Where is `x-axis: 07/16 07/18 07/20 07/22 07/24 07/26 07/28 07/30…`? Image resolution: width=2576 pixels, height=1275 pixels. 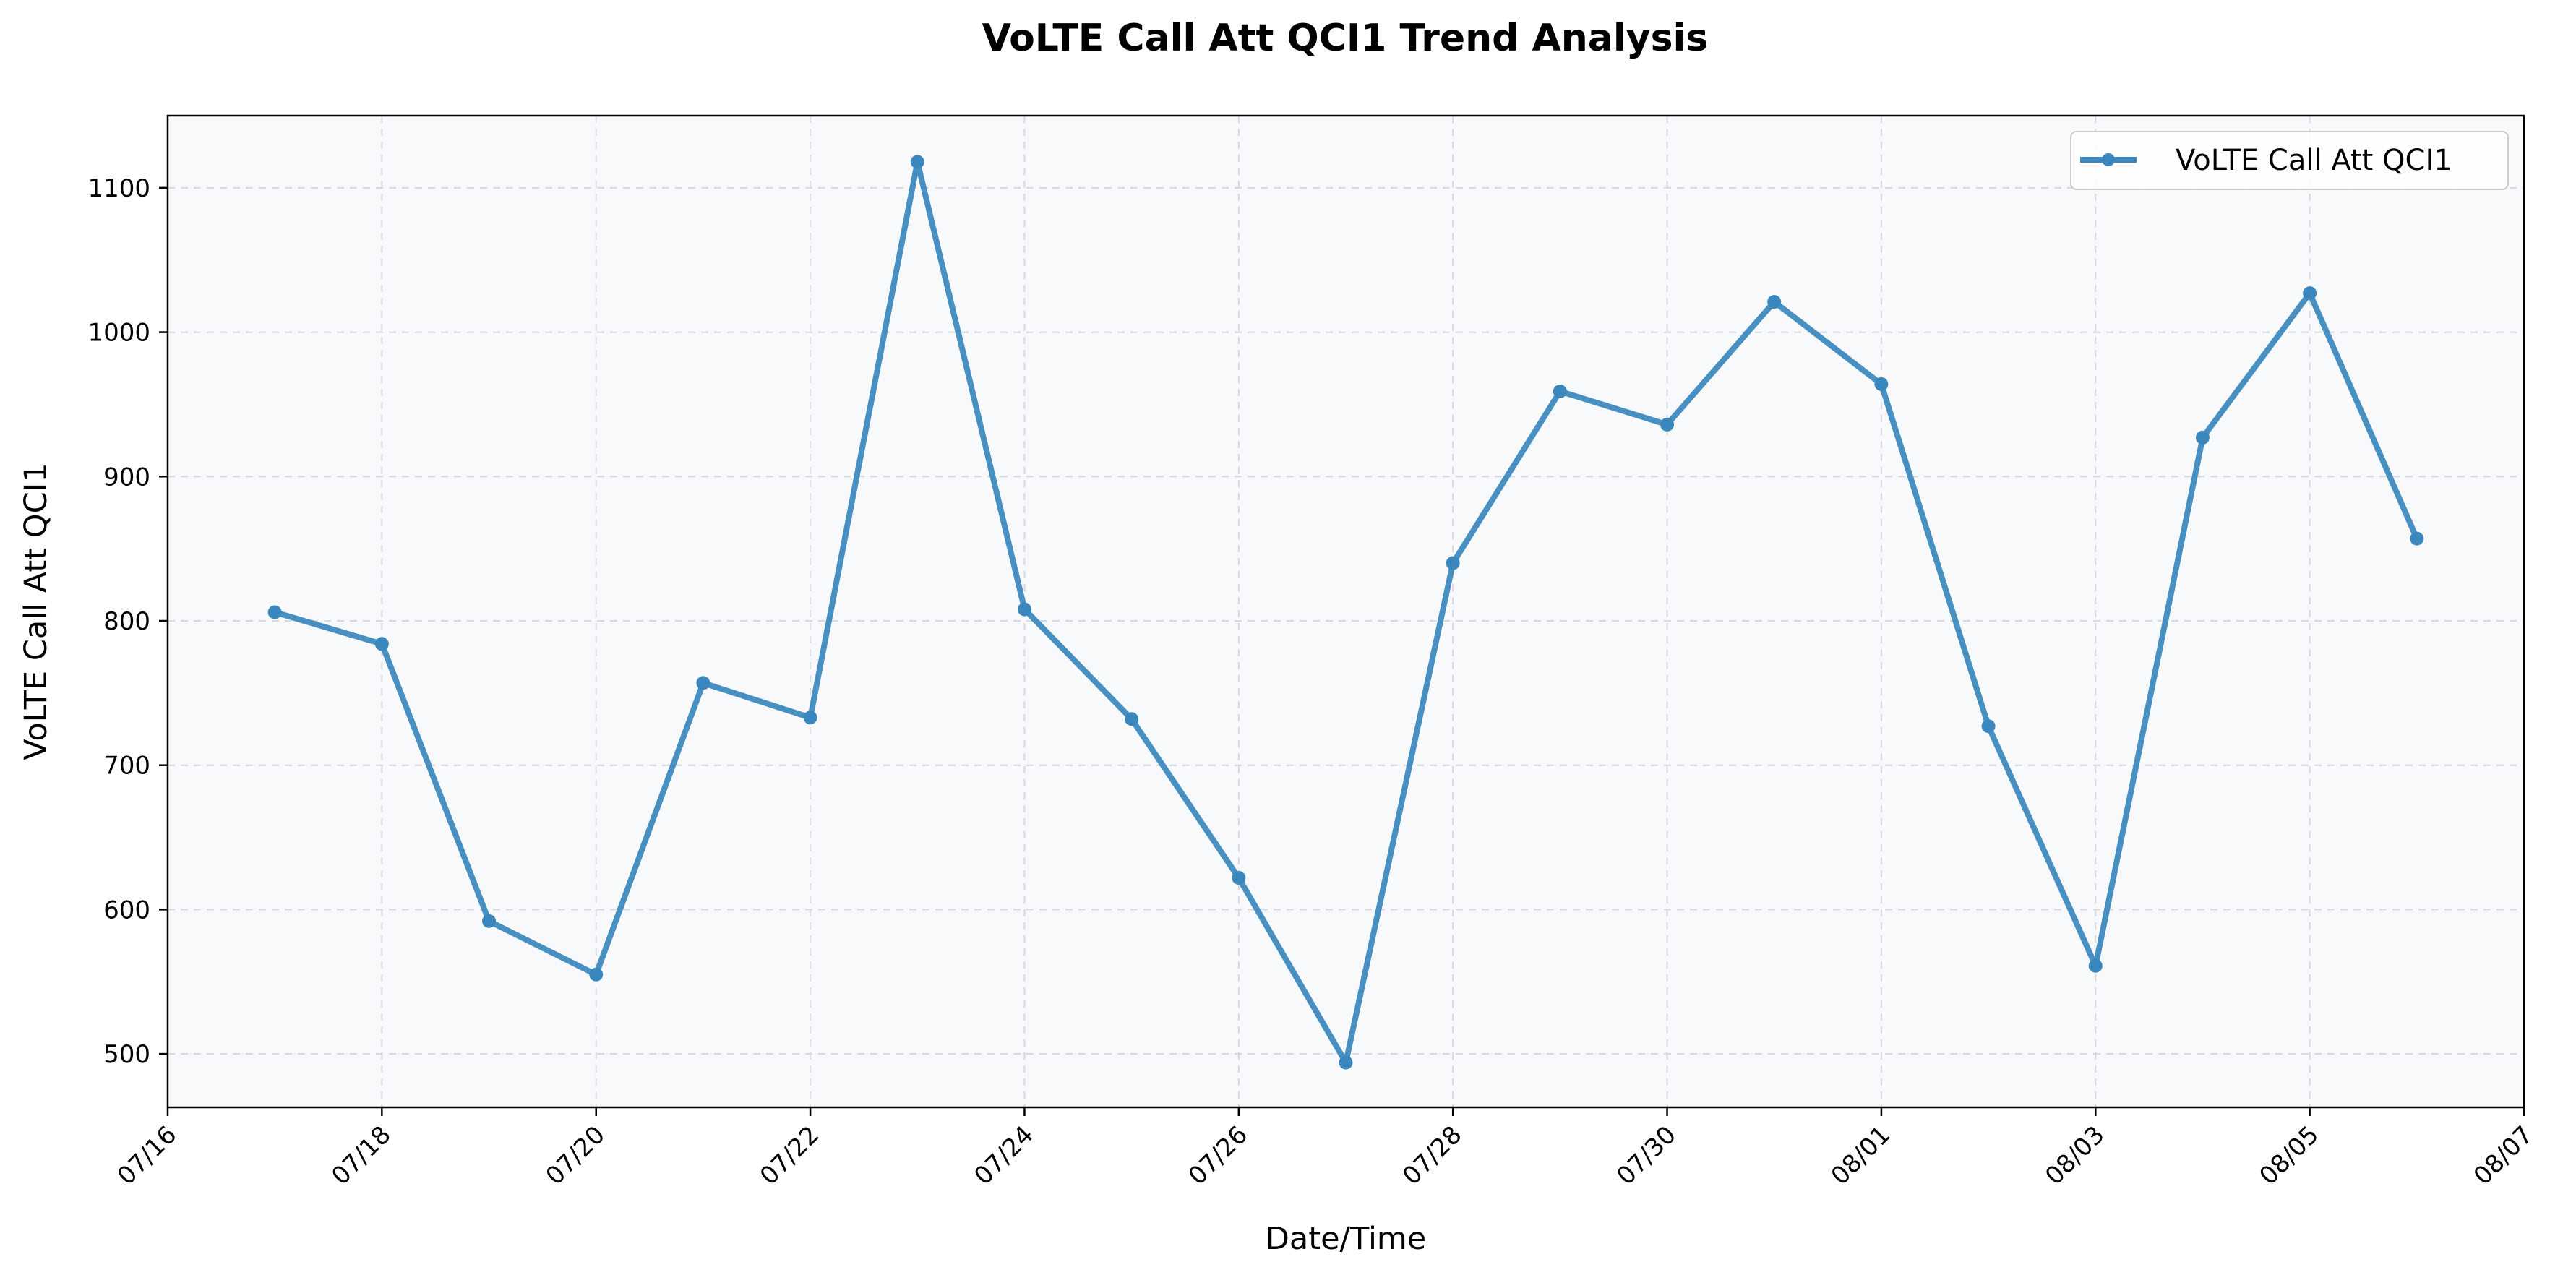 x-axis: 07/16 07/18 07/20 07/22 07/24 07/26 07/28 07/30… is located at coordinates (1325, 1149).